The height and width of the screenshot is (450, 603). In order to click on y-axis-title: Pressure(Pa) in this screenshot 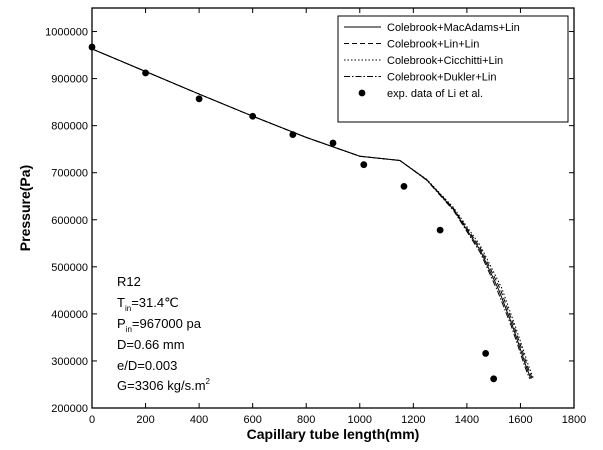, I will do `click(25, 208)`.